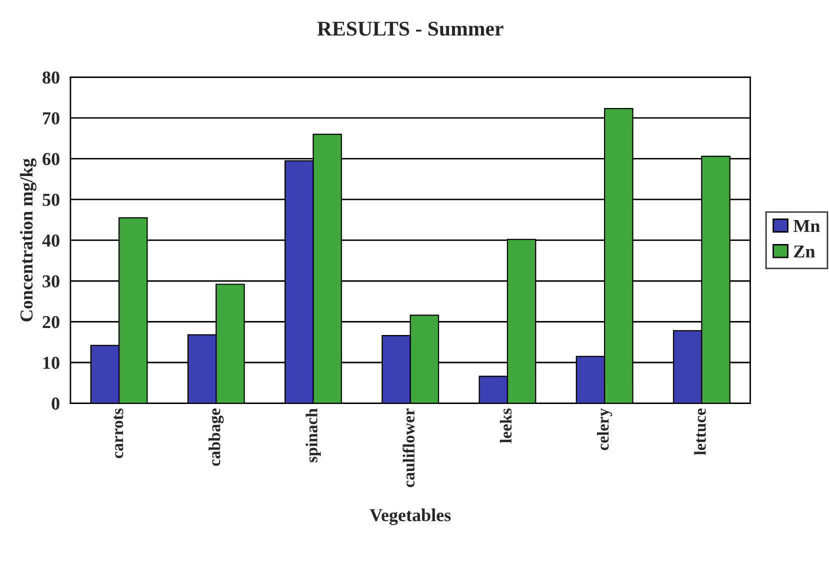 The height and width of the screenshot is (572, 829). Describe the element at coordinates (51, 77) in the screenshot. I see `y-tick-label: 80` at that location.